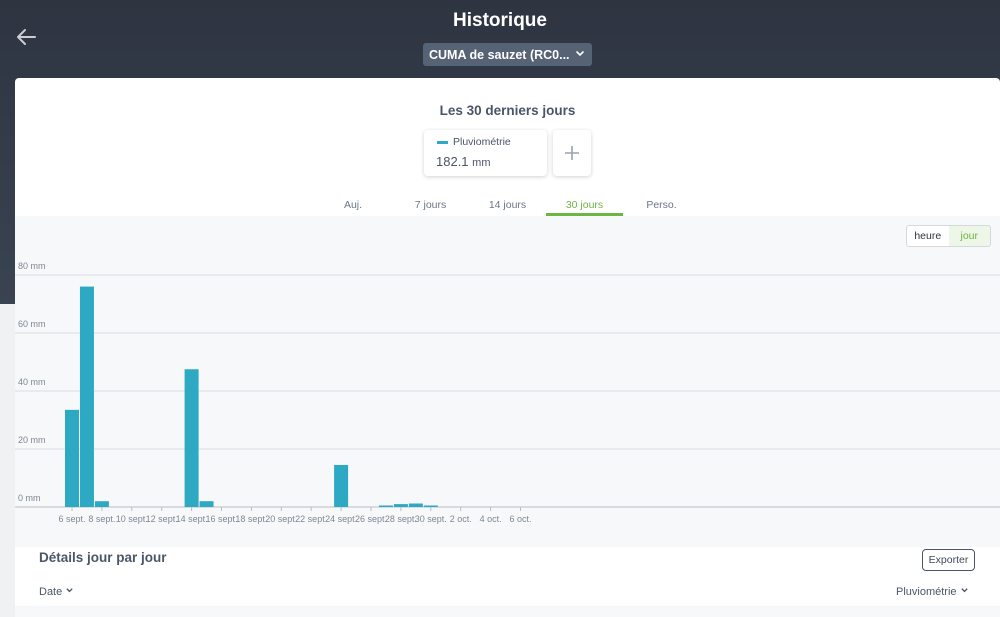 The width and height of the screenshot is (1000, 617). Describe the element at coordinates (29, 498) in the screenshot. I see `y-tick-label: 0 mm` at that location.